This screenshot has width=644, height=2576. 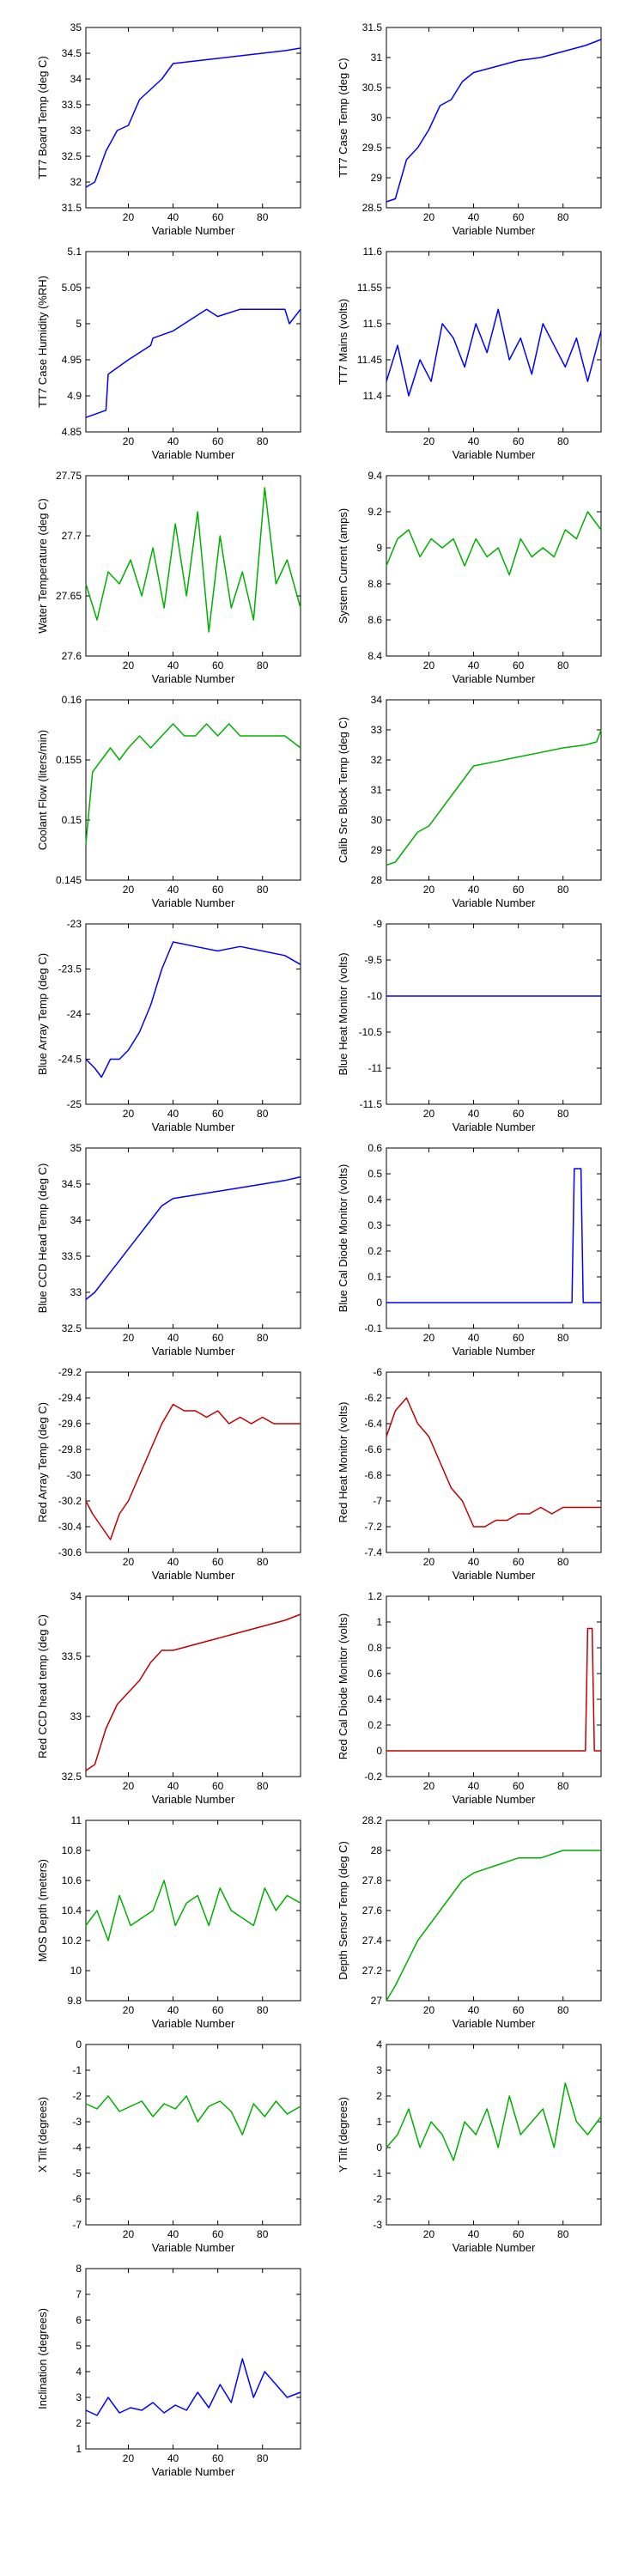 I want to click on y-tick-label: 30, so click(x=377, y=118).